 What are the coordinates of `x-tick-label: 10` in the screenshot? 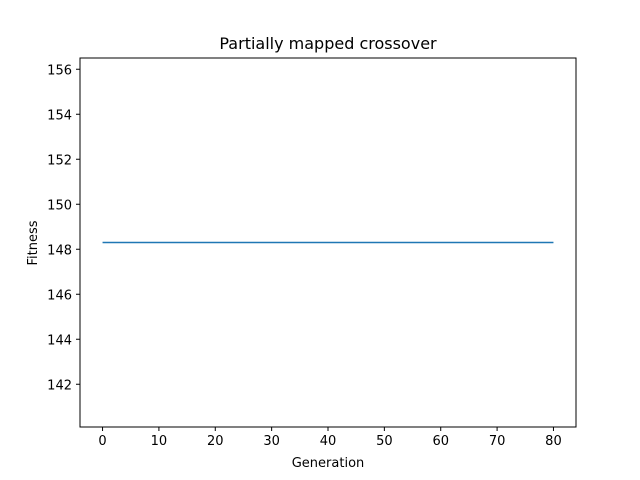 It's located at (159, 441).